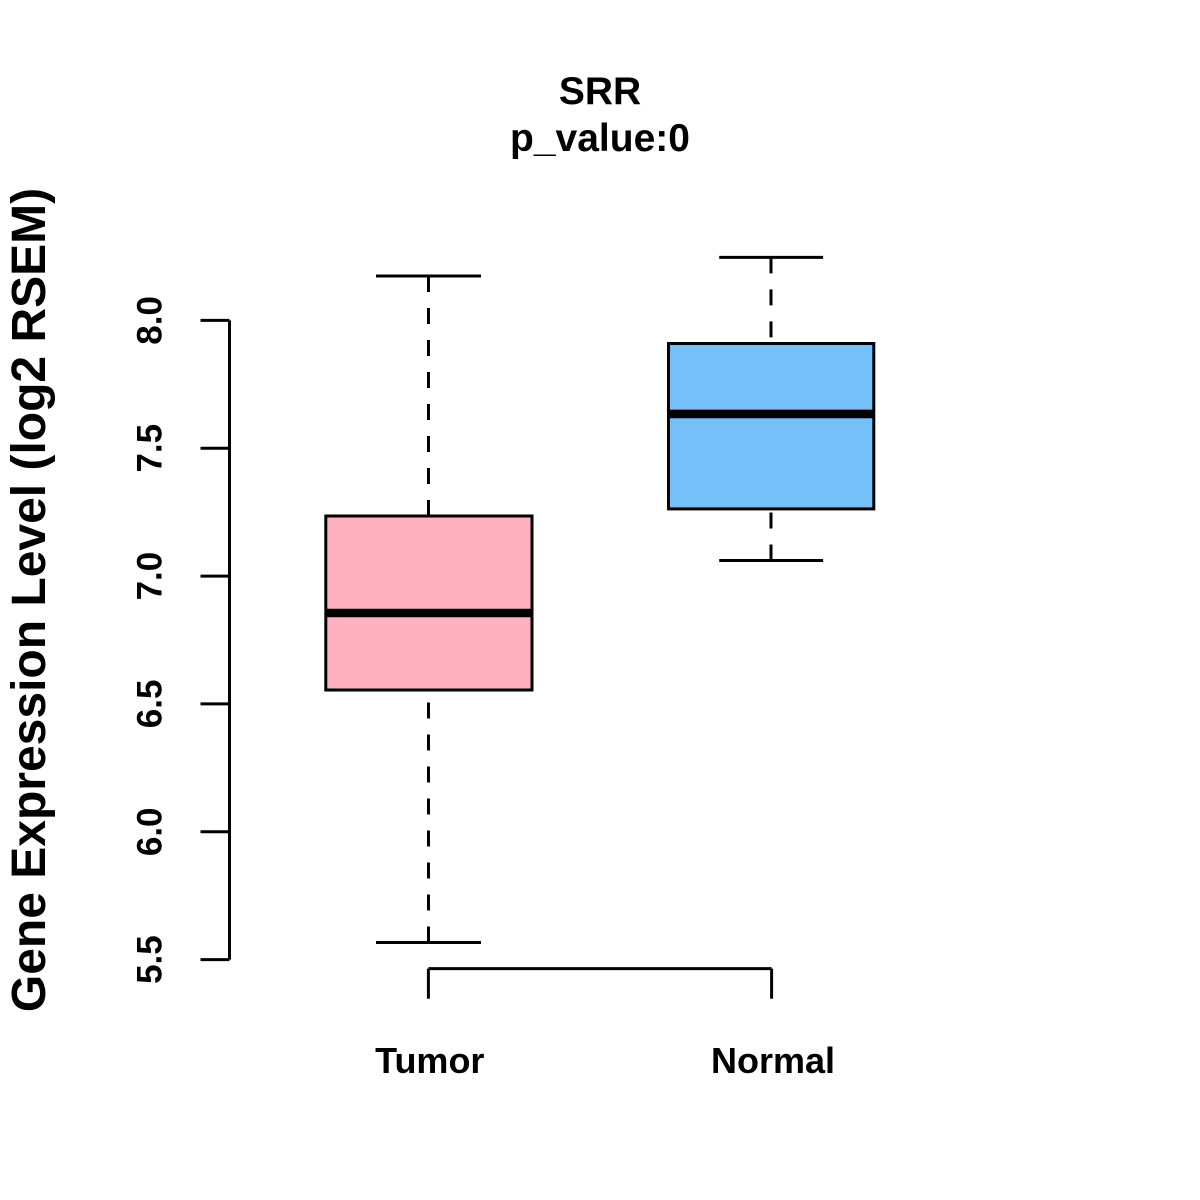  What do you see at coordinates (600, 138) in the screenshot?
I see `svg-text: p_value:0` at bounding box center [600, 138].